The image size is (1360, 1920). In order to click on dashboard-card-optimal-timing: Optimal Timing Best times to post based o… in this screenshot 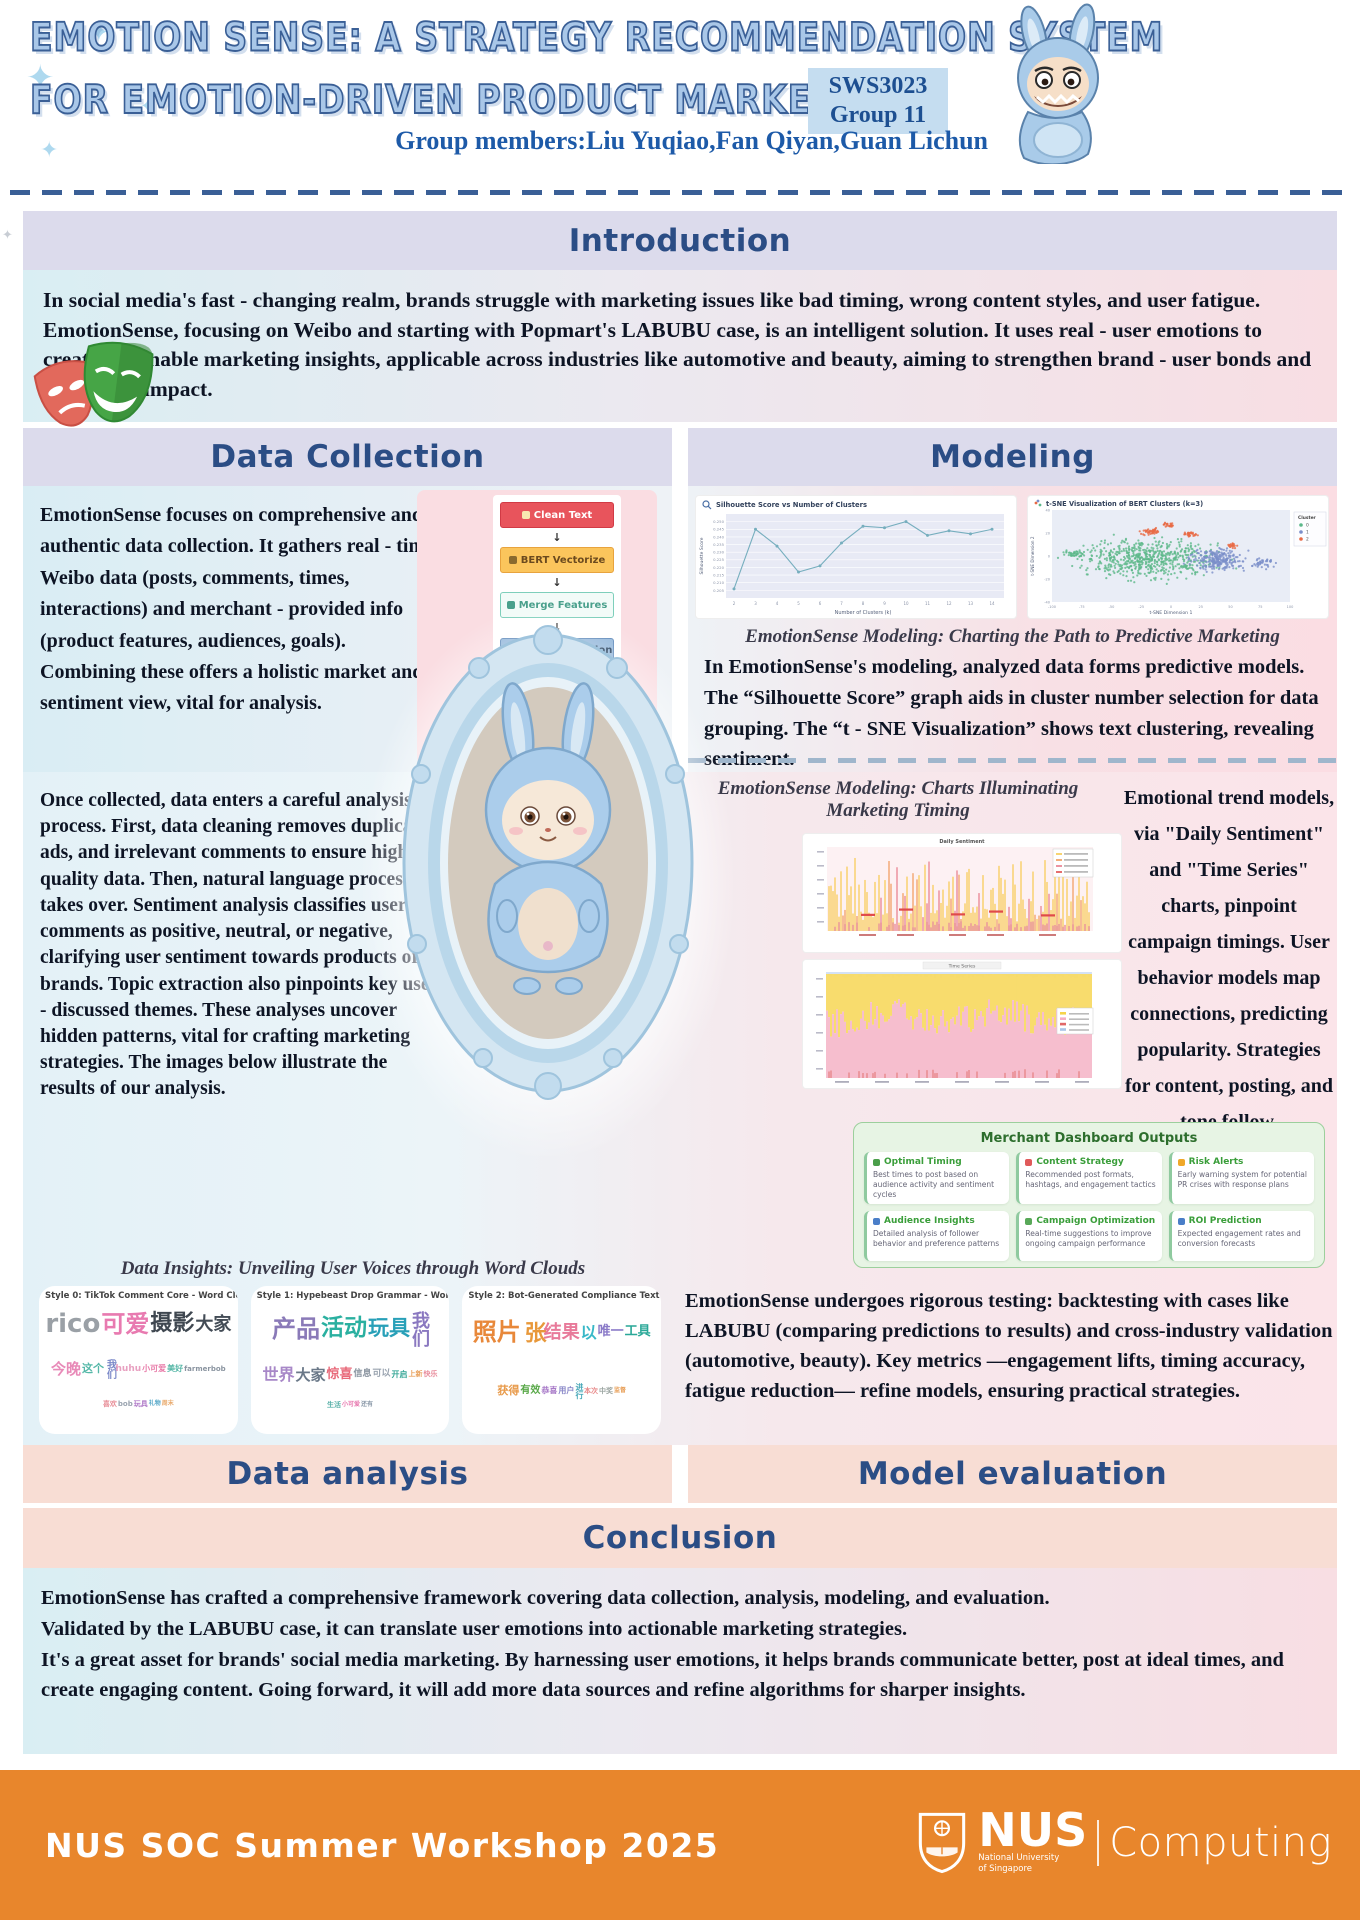, I will do `click(937, 1178)`.